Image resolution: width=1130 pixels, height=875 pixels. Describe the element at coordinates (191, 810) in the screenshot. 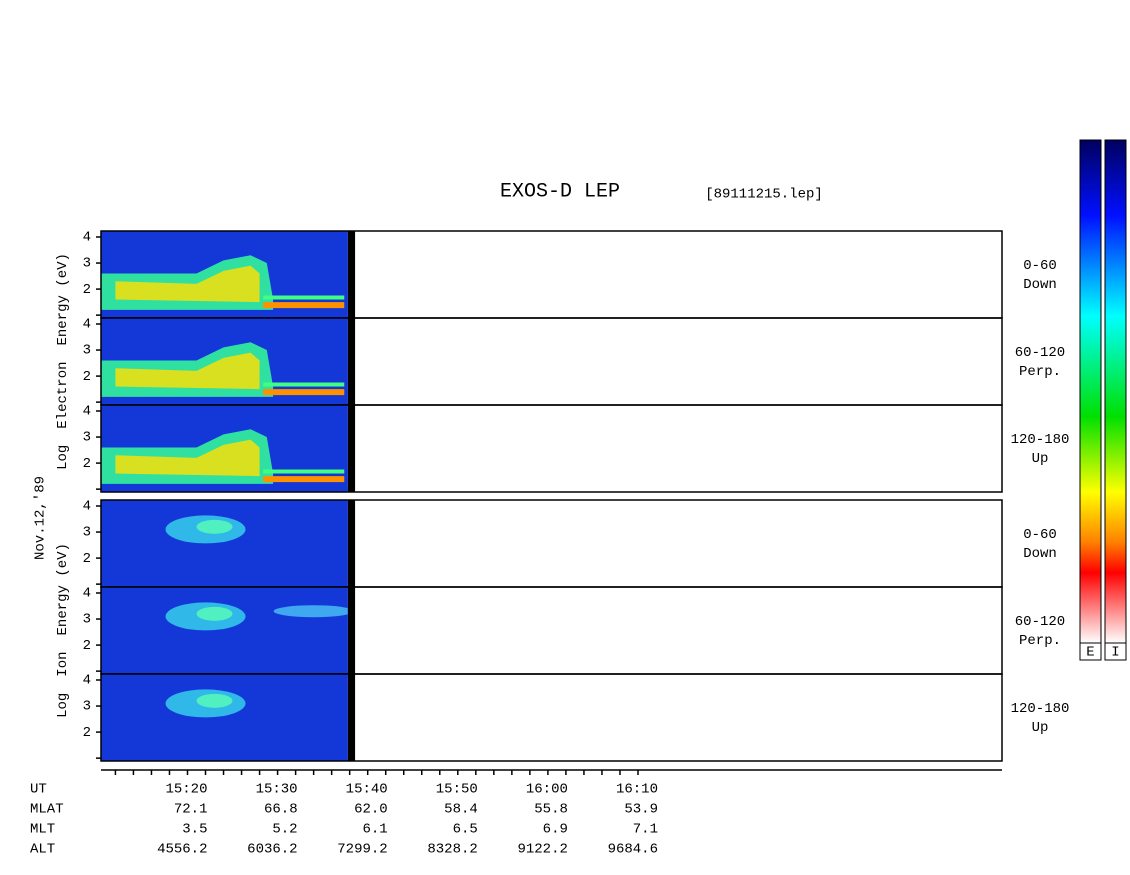

I see `orbit-value: 72.1` at that location.